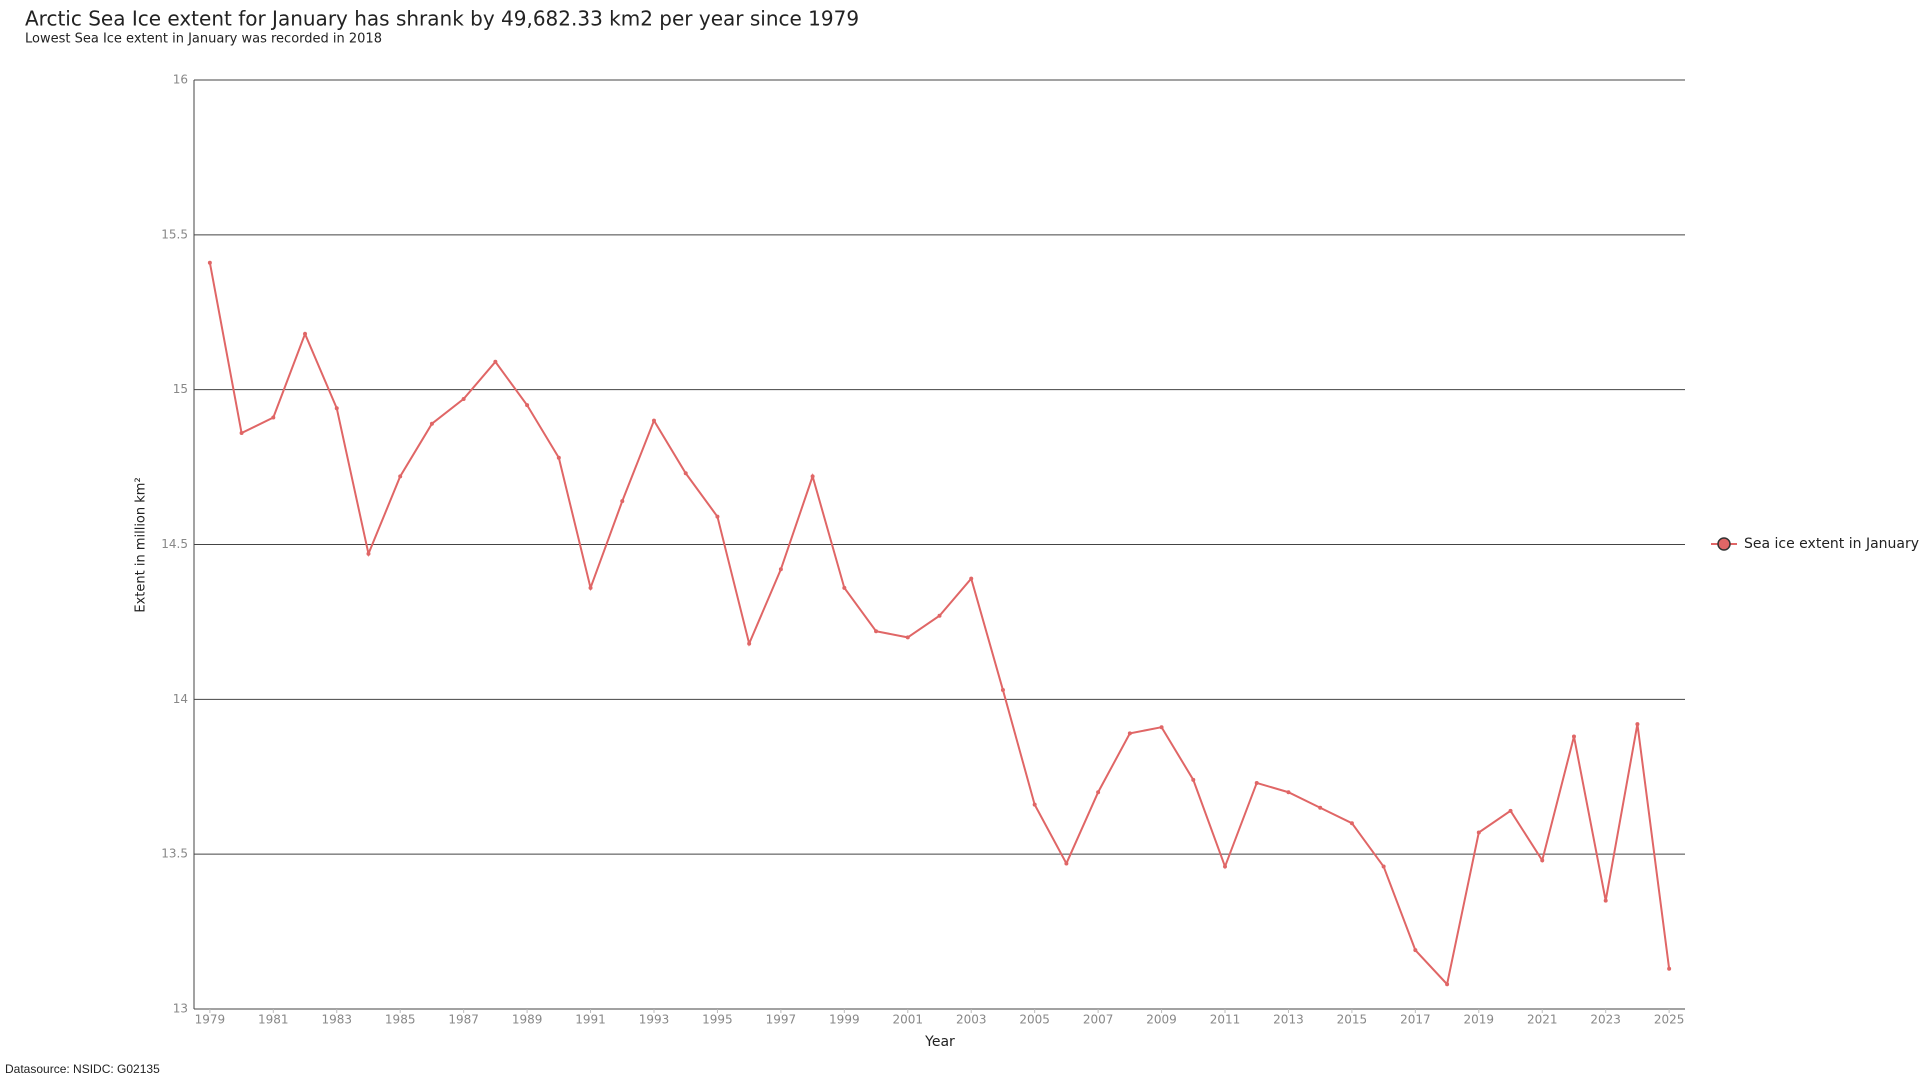 The image size is (1920, 1080). I want to click on x-tick-label: 1995, so click(717, 1020).